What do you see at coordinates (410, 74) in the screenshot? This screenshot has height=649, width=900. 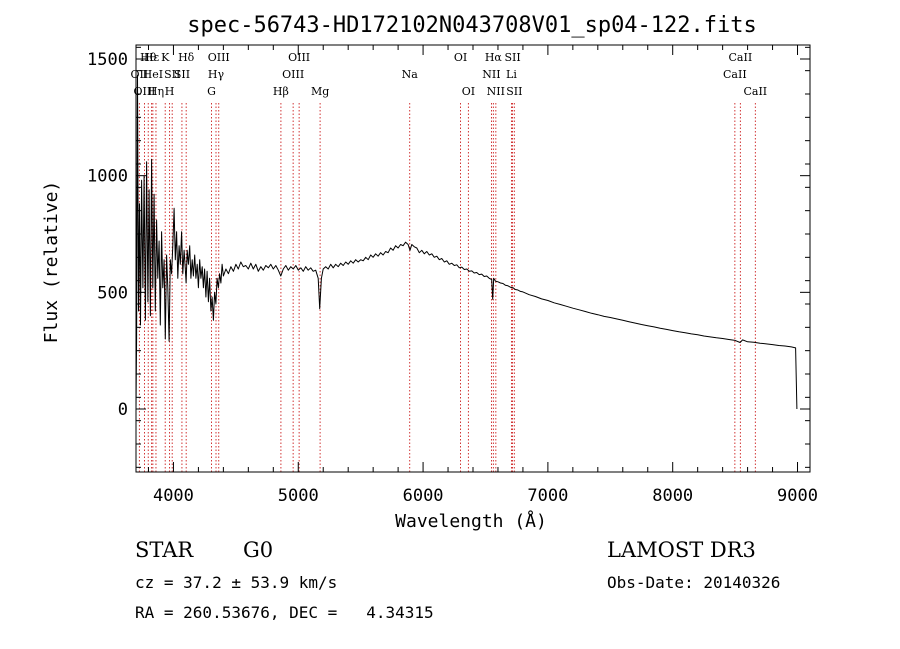 I see `spectral-line-label-18: Na` at bounding box center [410, 74].